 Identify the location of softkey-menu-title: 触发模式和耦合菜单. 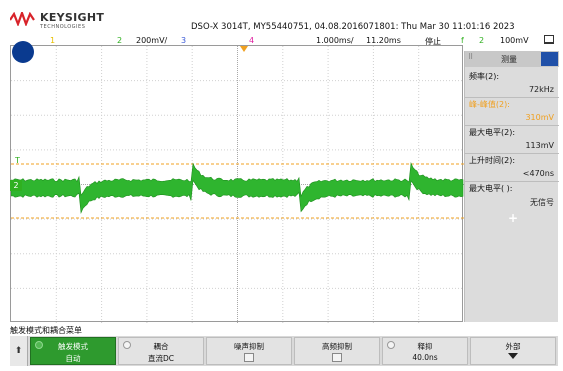
(46, 330).